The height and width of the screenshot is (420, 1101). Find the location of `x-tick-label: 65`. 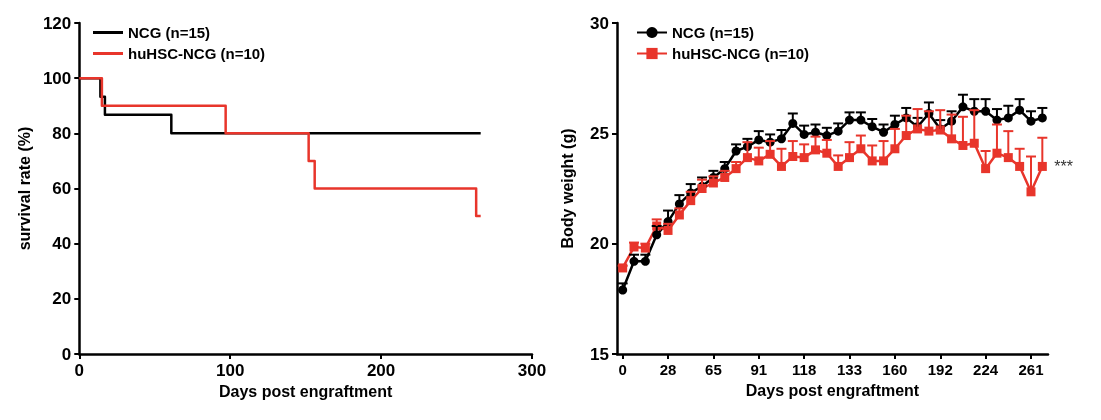

x-tick-label: 65 is located at coordinates (713, 369).